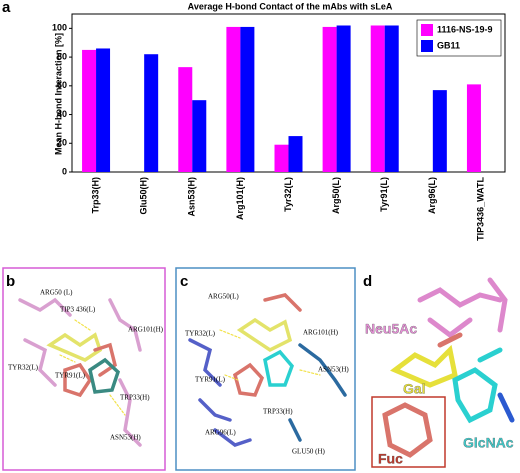 The height and width of the screenshot is (473, 520). Describe the element at coordinates (480, 209) in the screenshot. I see `x-tick-label: TIP3436_WATL` at that location.